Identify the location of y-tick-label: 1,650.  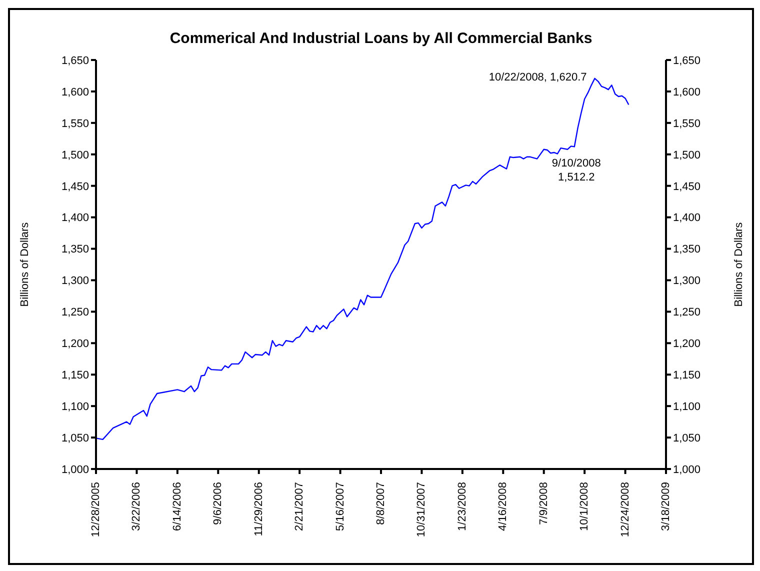
(75, 60).